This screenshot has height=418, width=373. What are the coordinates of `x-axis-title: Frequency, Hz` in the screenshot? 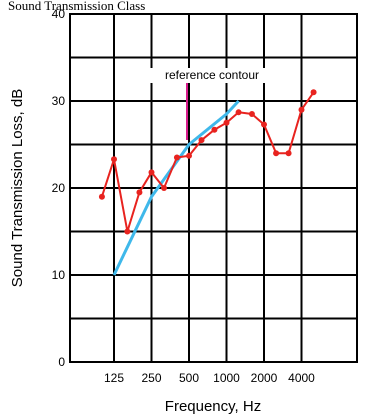 It's located at (213, 406).